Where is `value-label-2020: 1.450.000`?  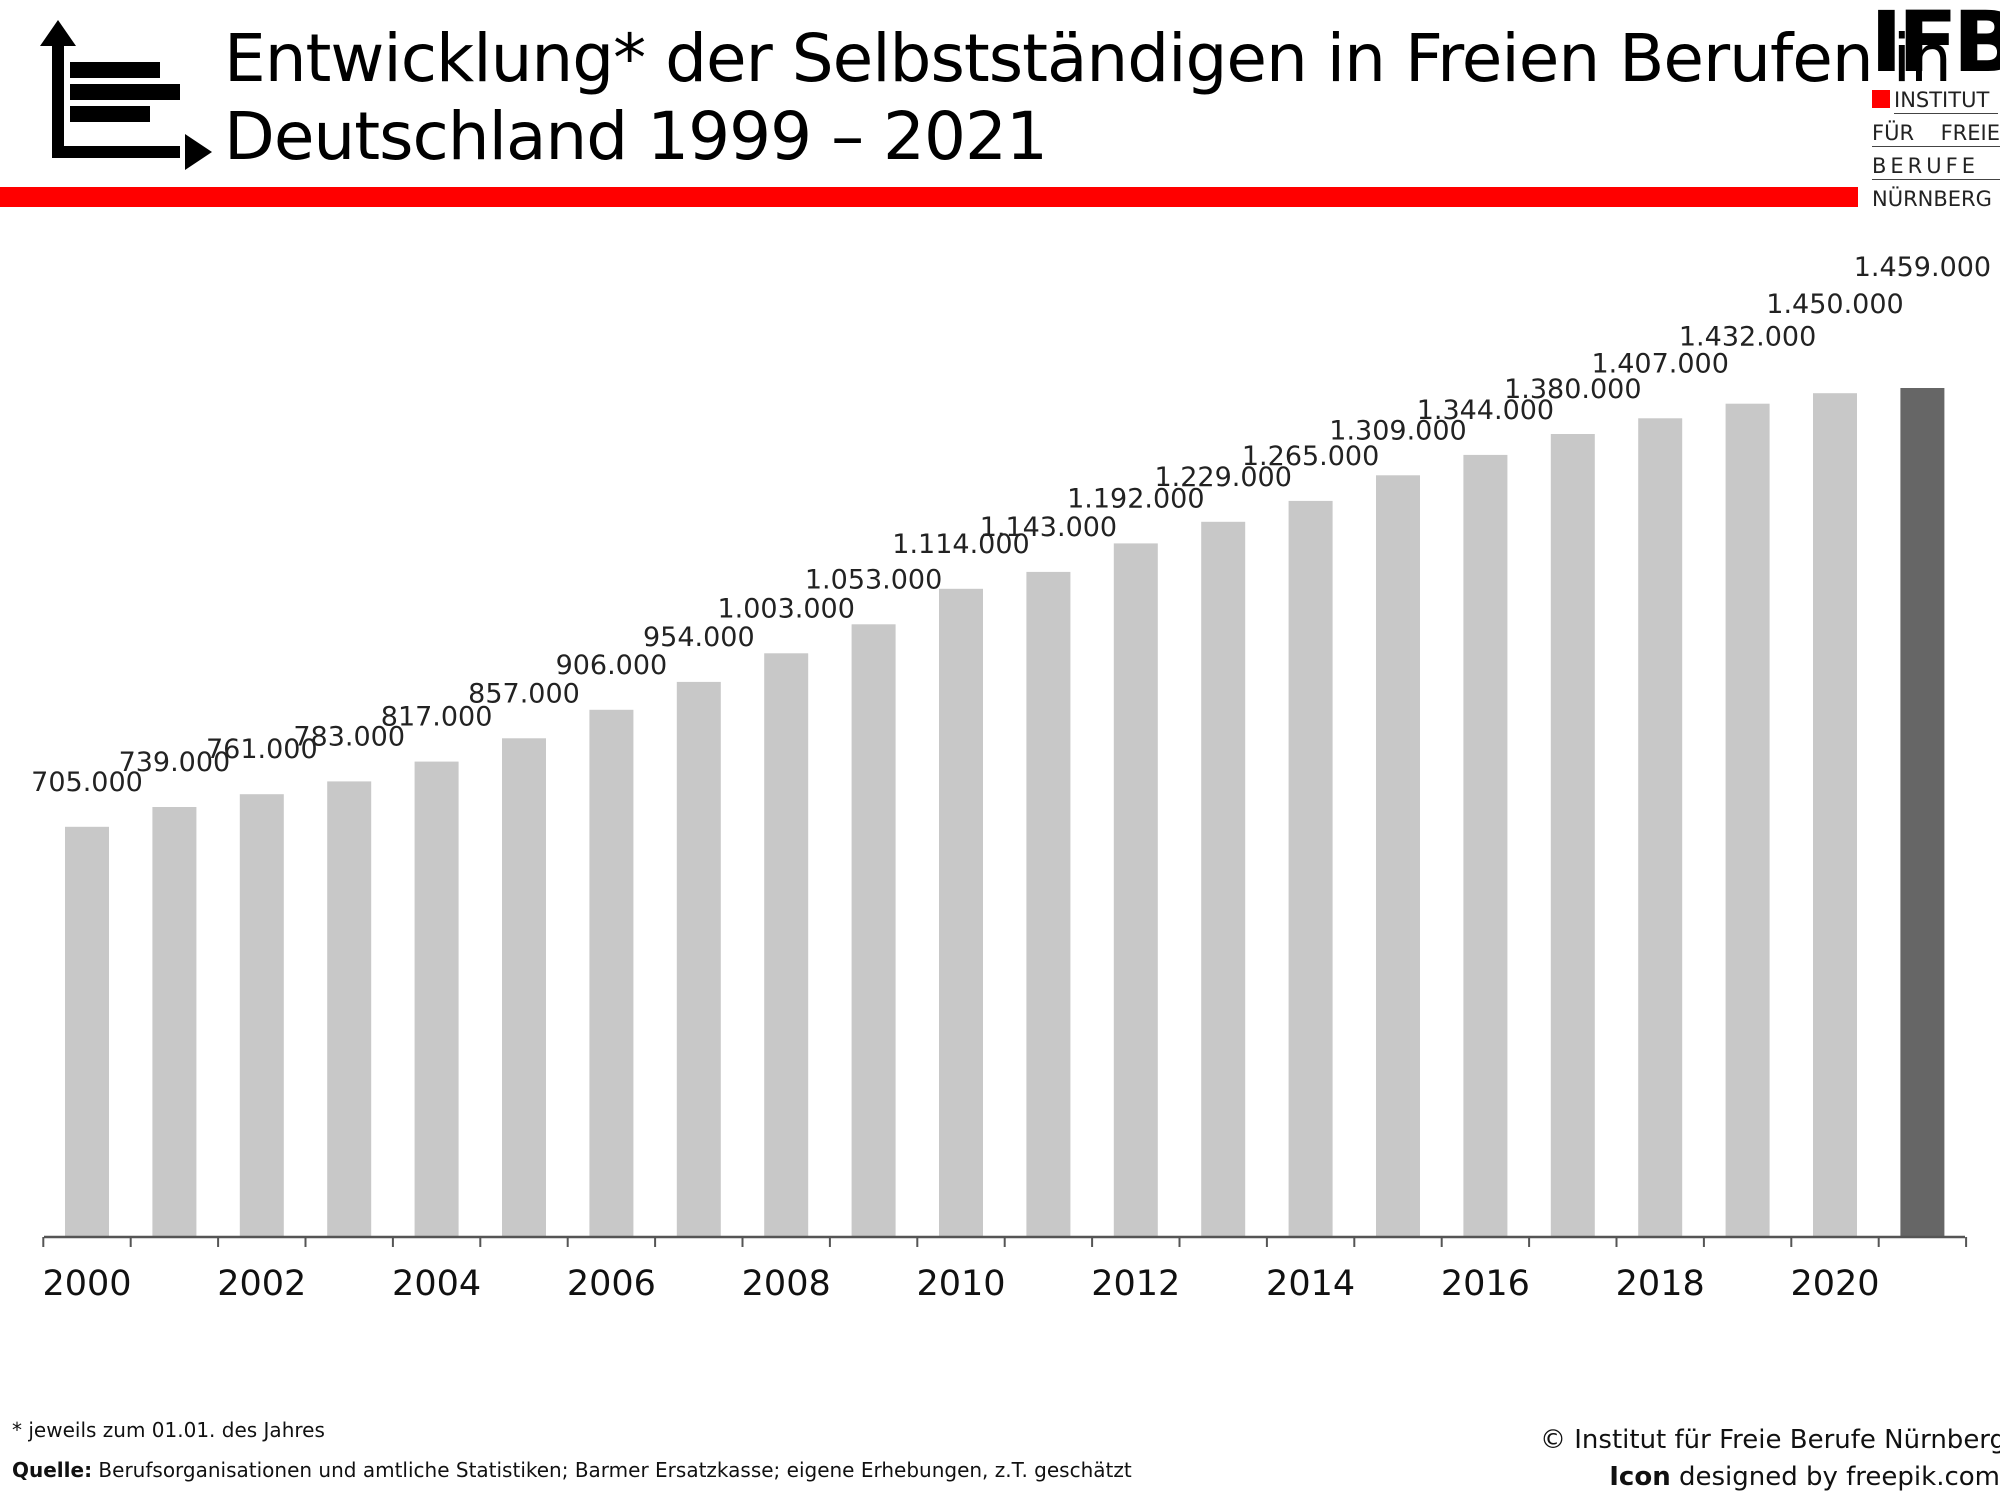
value-label-2020: 1.450.000 is located at coordinates (1834, 304).